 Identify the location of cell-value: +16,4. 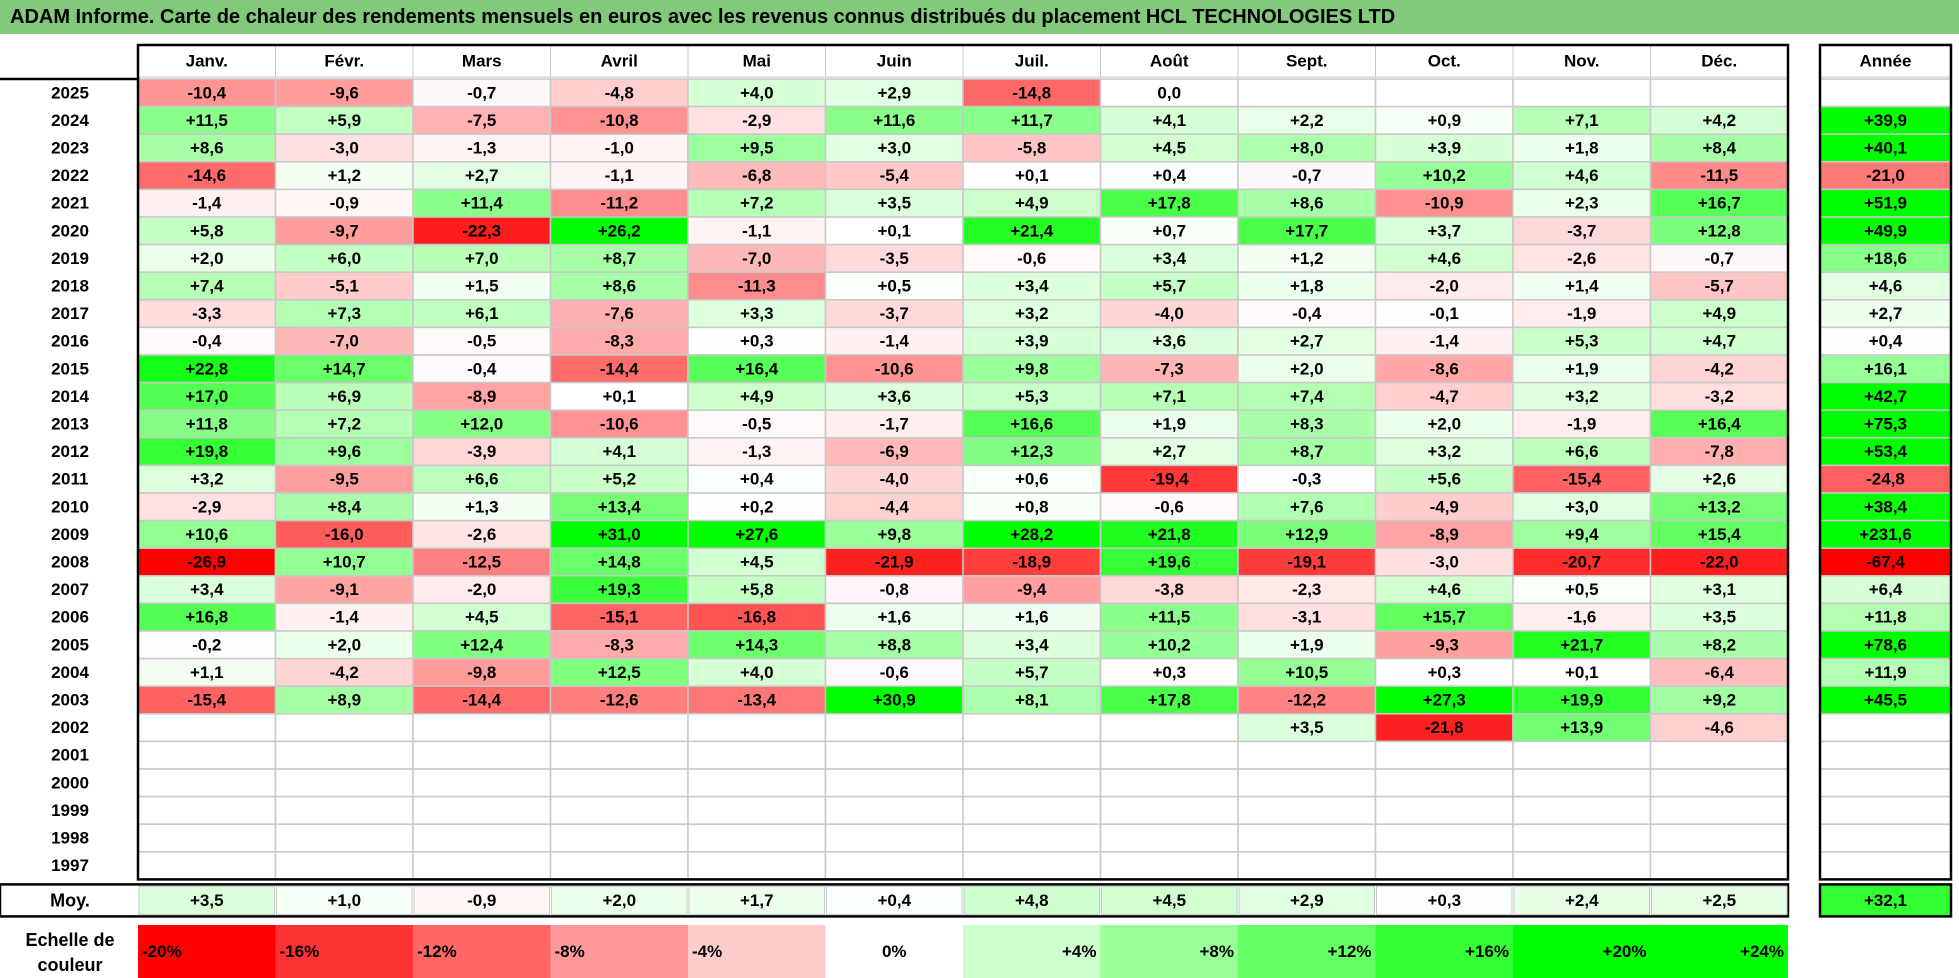
(757, 368).